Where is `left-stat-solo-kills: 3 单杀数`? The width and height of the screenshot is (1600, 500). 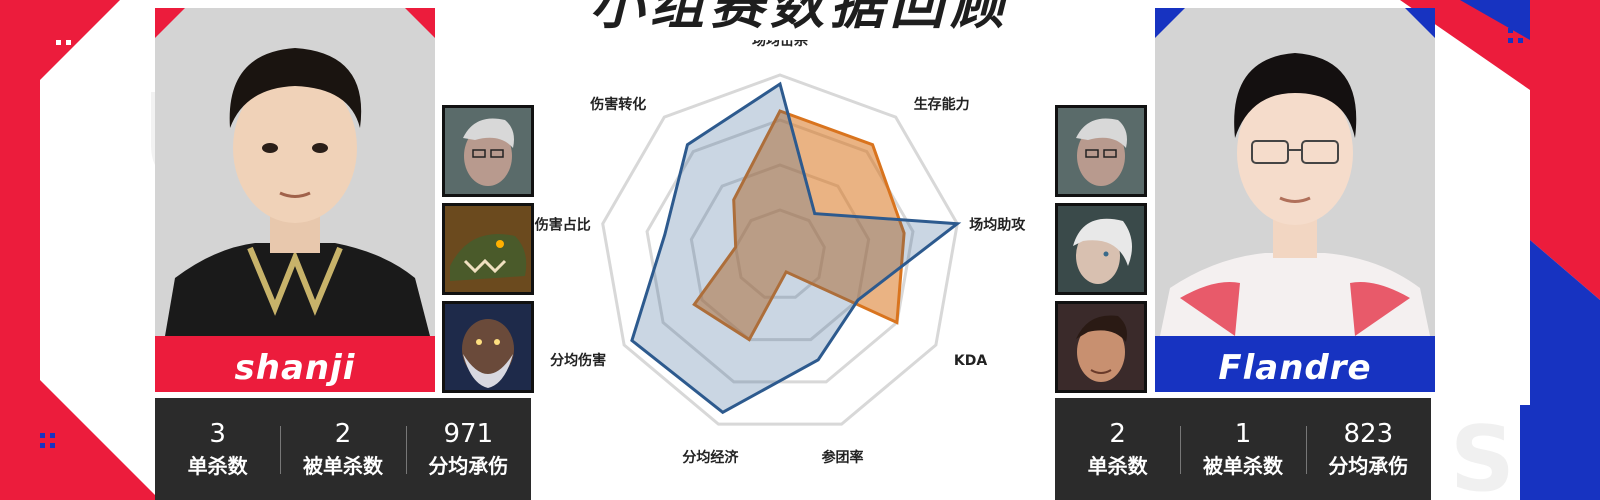
left-stat-solo-kills: 3 单杀数 is located at coordinates (217, 449).